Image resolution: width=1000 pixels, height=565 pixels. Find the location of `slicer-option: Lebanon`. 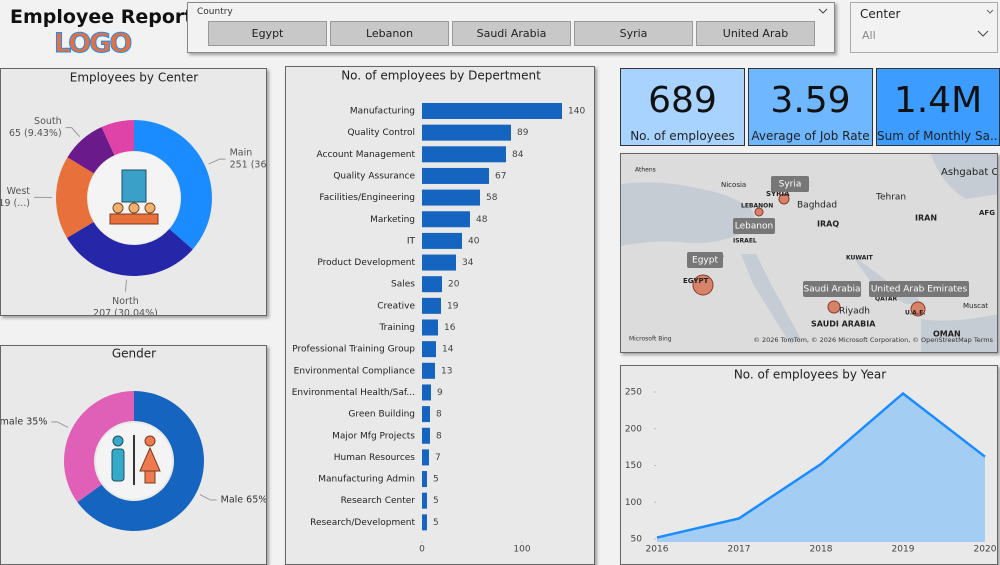

slicer-option: Lebanon is located at coordinates (389, 33).